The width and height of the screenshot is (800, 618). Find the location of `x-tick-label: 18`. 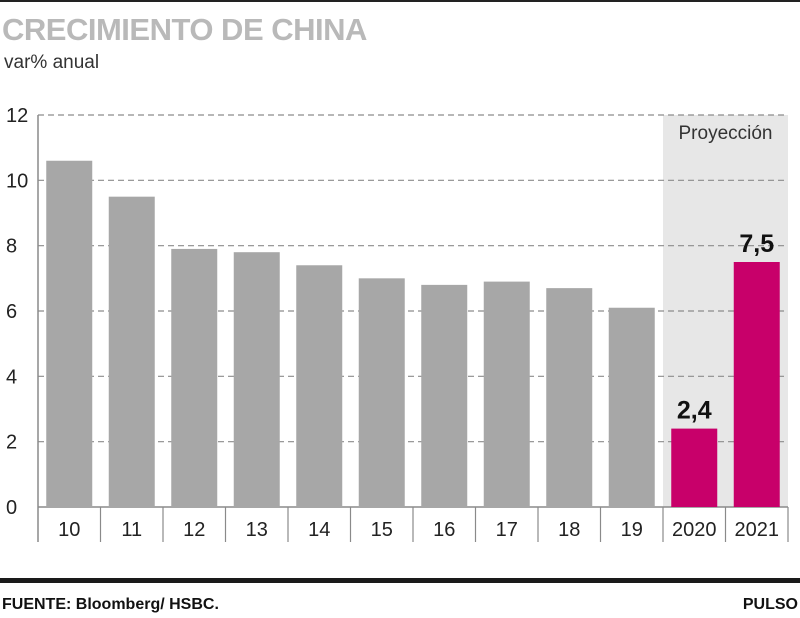

x-tick-label: 18 is located at coordinates (569, 530).